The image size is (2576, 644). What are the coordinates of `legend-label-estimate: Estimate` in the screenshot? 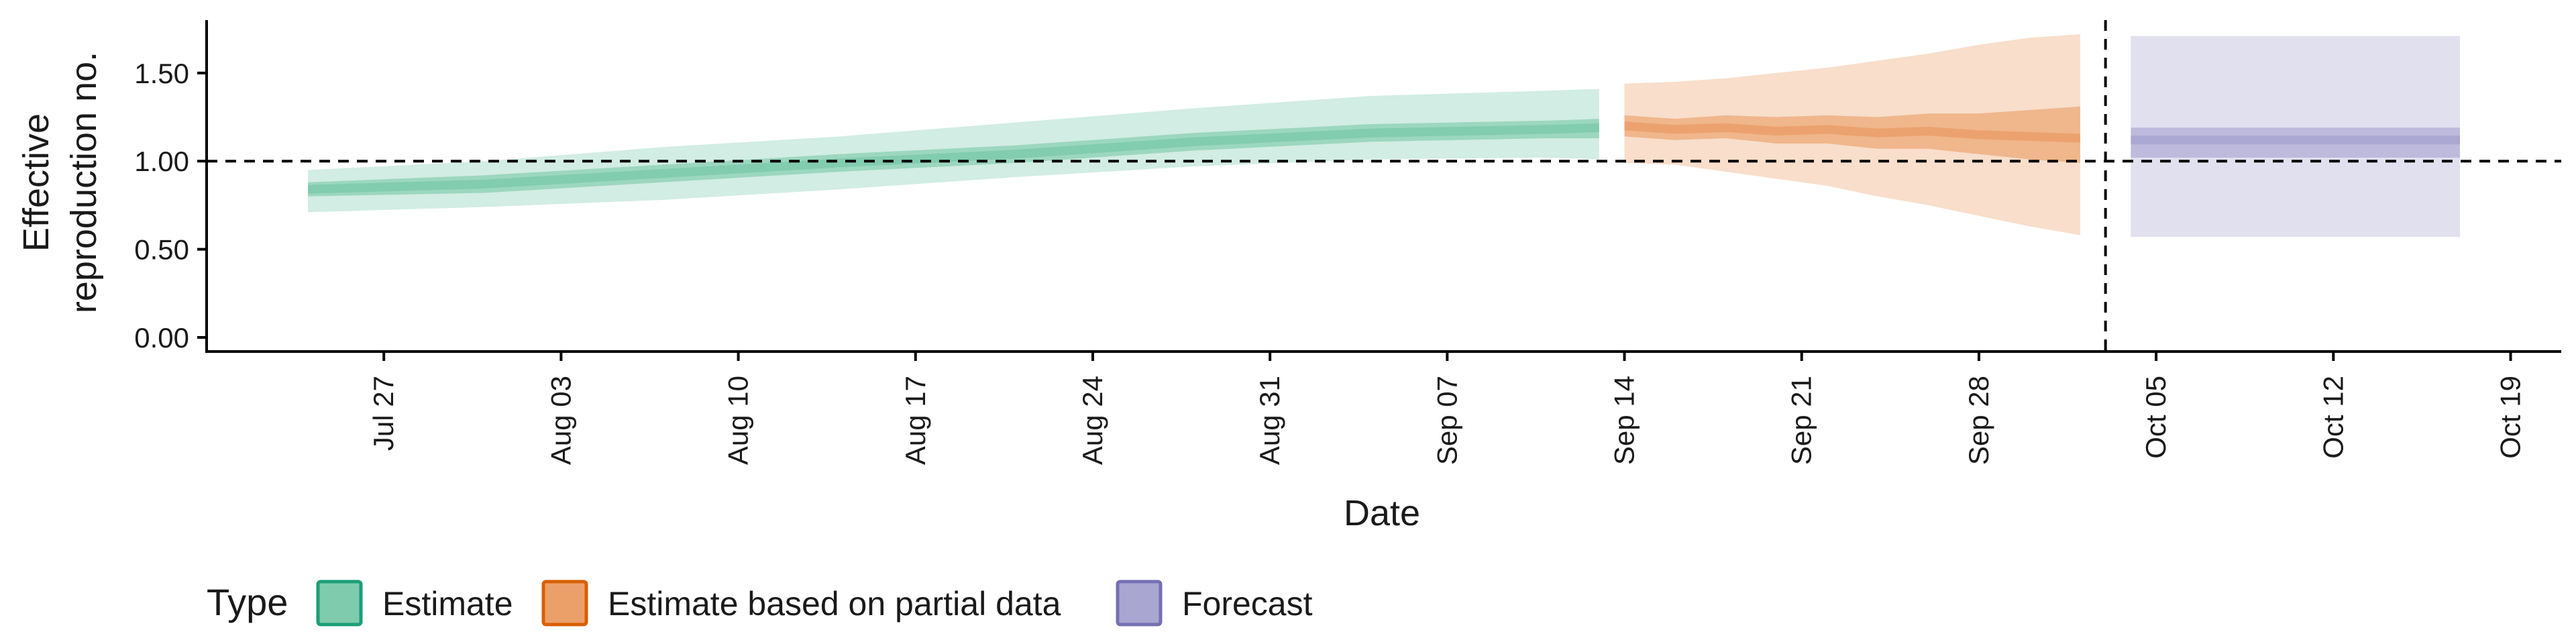 It's located at (447, 604).